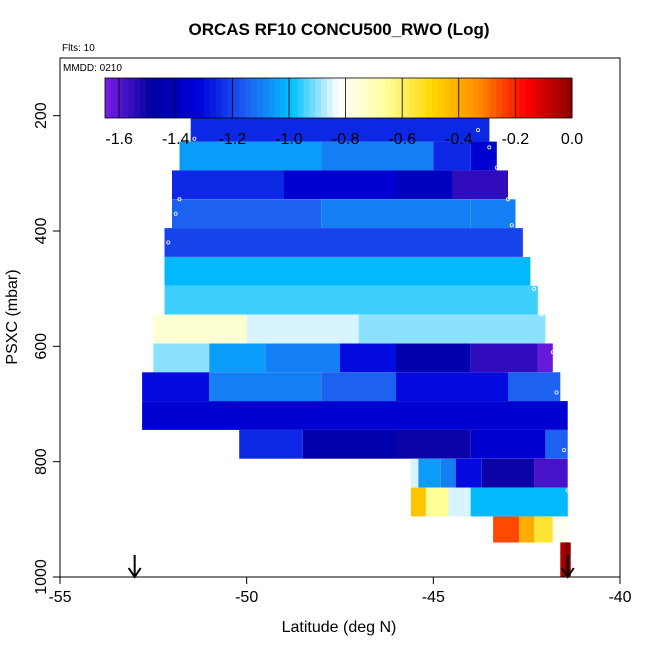  Describe the element at coordinates (572, 139) in the screenshot. I see `colorbar-tick-label: 0.0` at that location.